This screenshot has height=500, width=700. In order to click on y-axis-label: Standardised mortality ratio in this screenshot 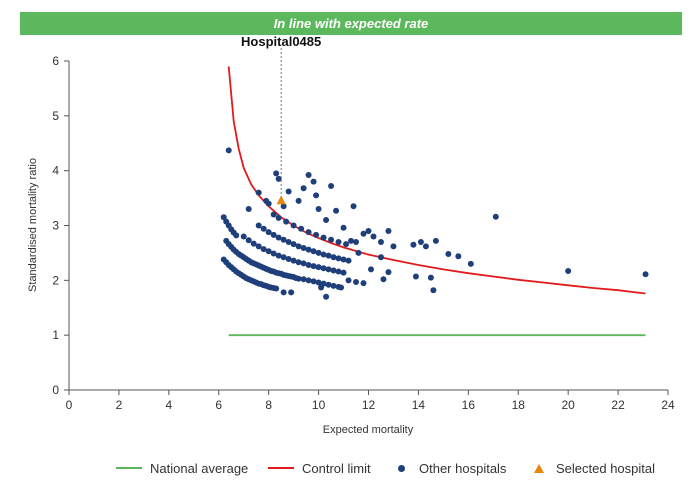, I will do `click(33, 225)`.